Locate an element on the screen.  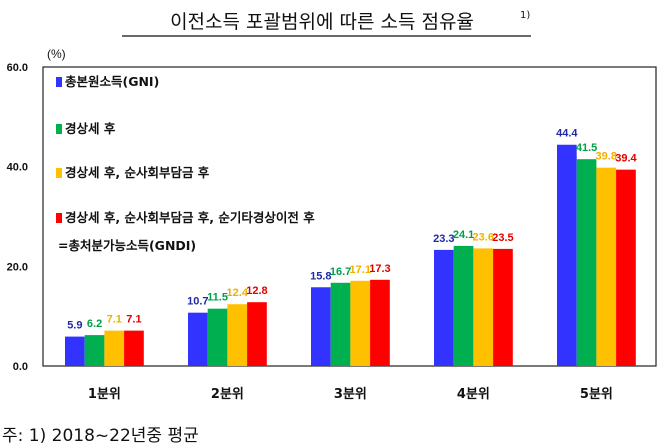
legend-item: 경상세 후 is located at coordinates (86, 128).